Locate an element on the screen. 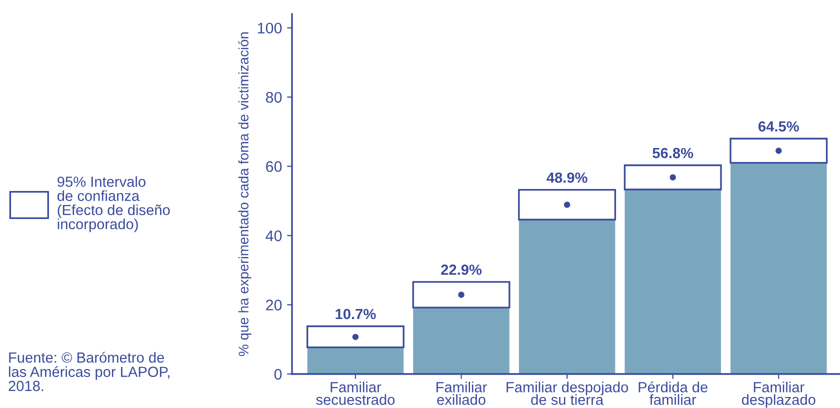  source-note: Fuente: © Barómetro de las Américas por LAPOP, 2018. is located at coordinates (89, 372).